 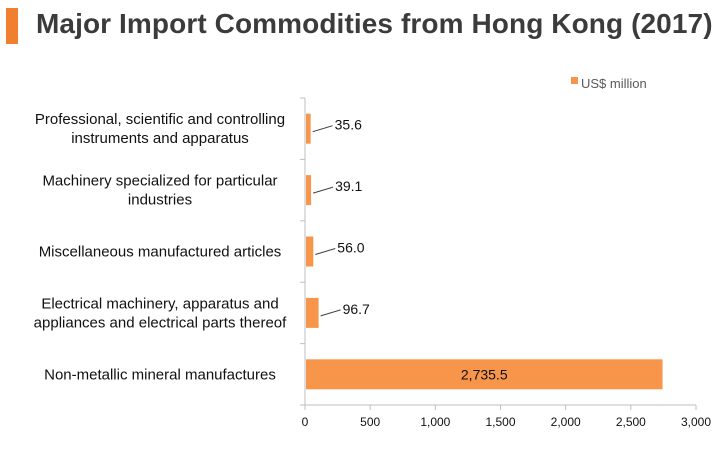 I want to click on legend: US$ million, so click(x=609, y=83).